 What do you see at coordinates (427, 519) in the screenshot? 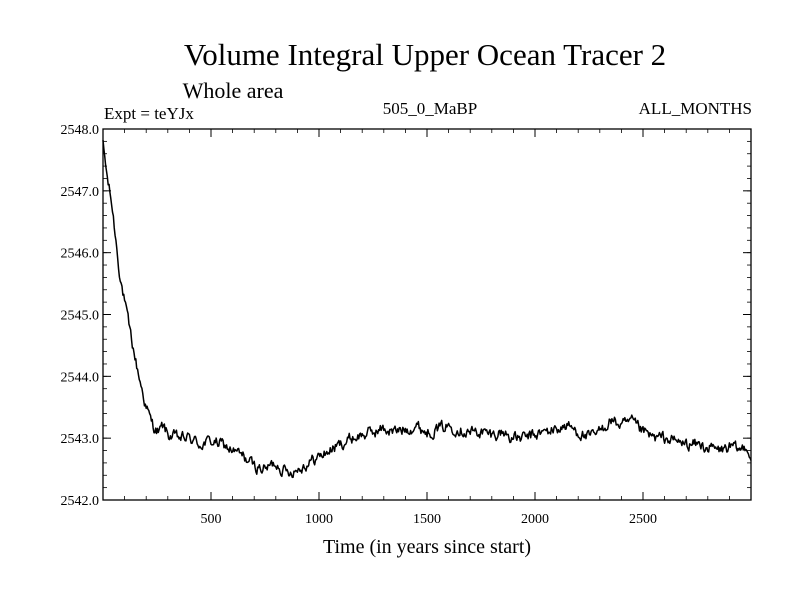
I see `x-tick-label: 1500` at bounding box center [427, 519].